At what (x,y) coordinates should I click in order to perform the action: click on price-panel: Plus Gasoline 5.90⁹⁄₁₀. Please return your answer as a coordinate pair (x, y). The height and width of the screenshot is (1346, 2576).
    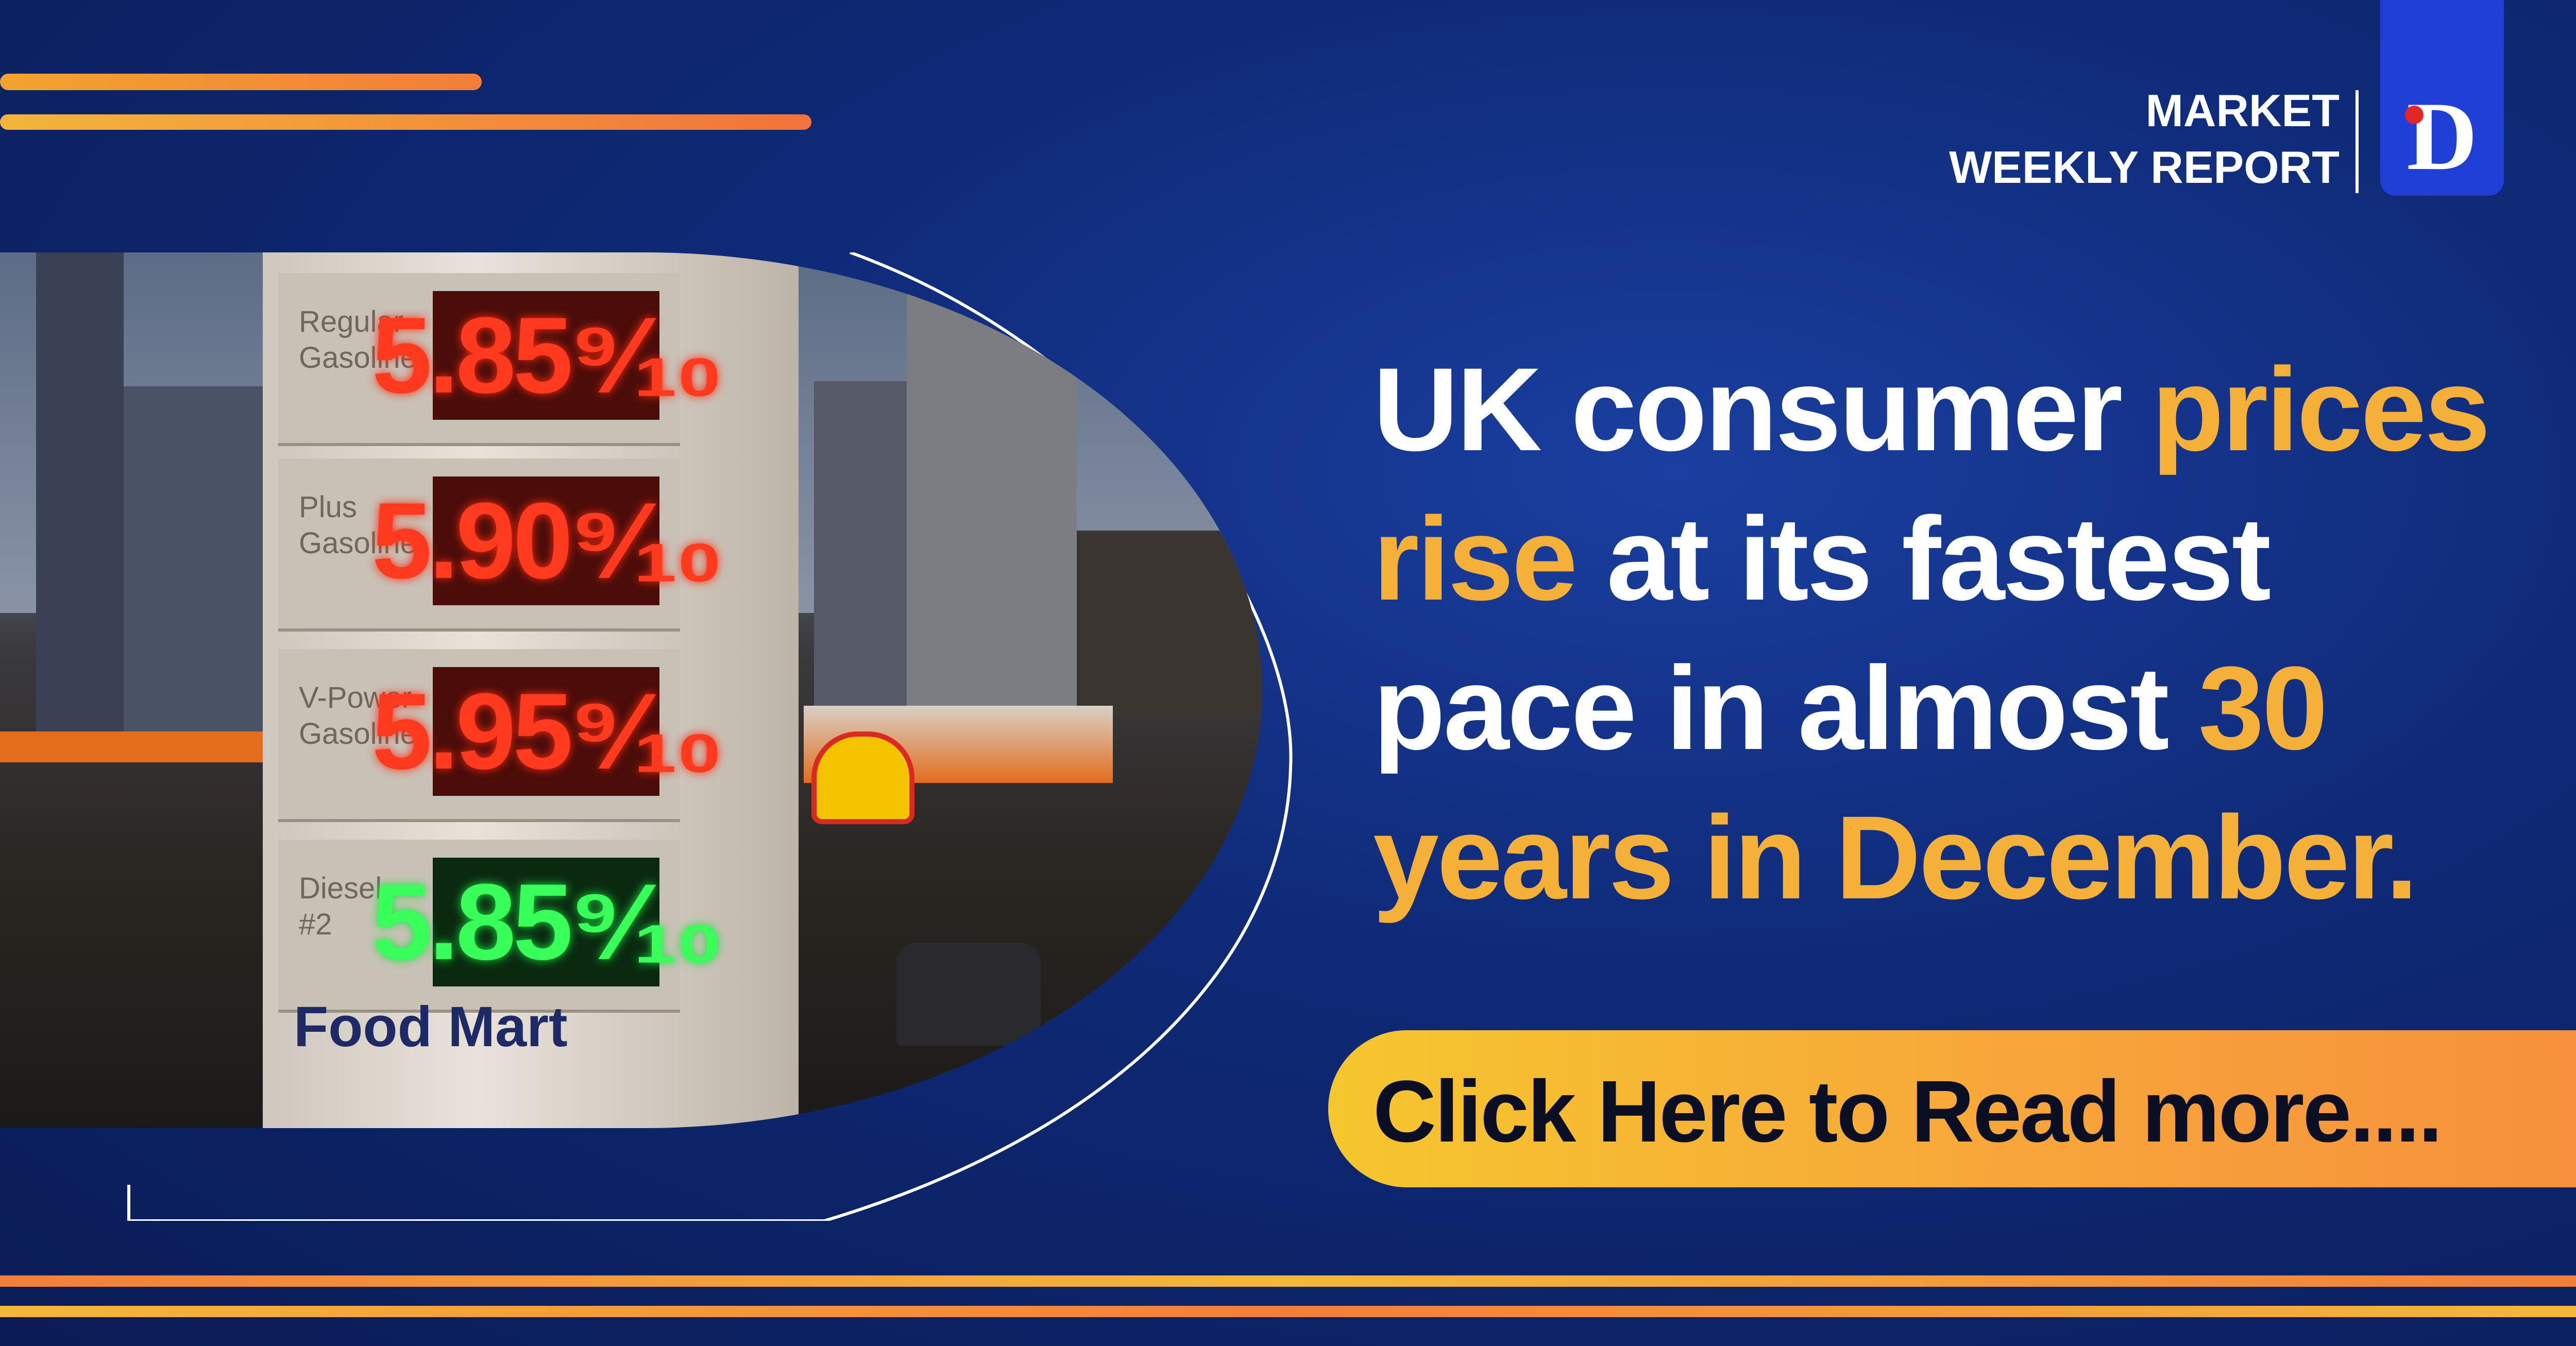
    Looking at the image, I should click on (500, 545).